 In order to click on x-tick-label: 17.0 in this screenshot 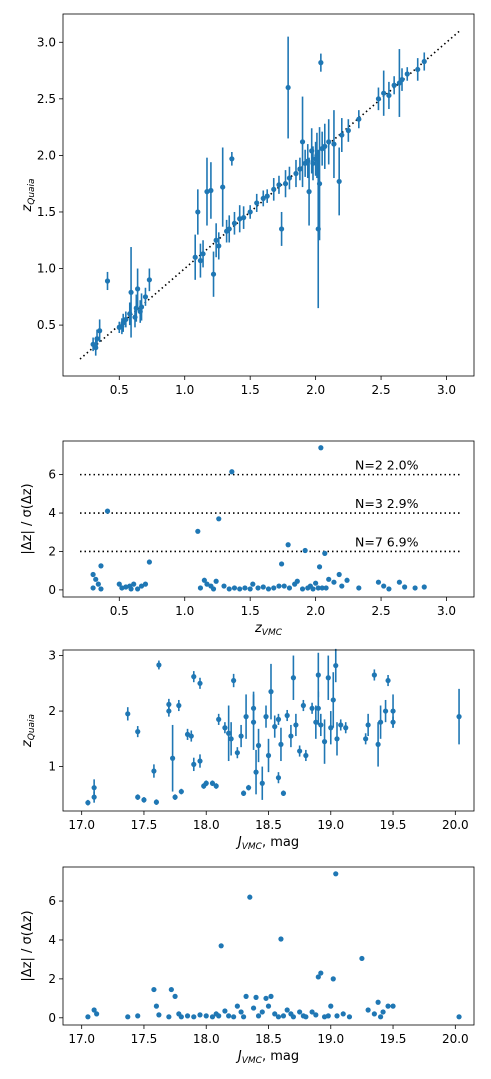, I will do `click(81, 1039)`.